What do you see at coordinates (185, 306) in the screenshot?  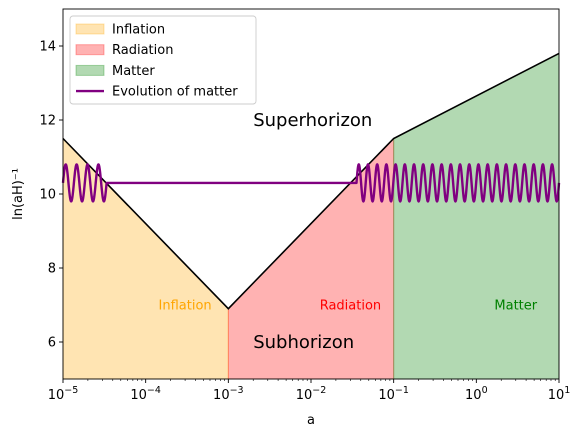 I see `region-label-inflation: Inflation` at bounding box center [185, 306].